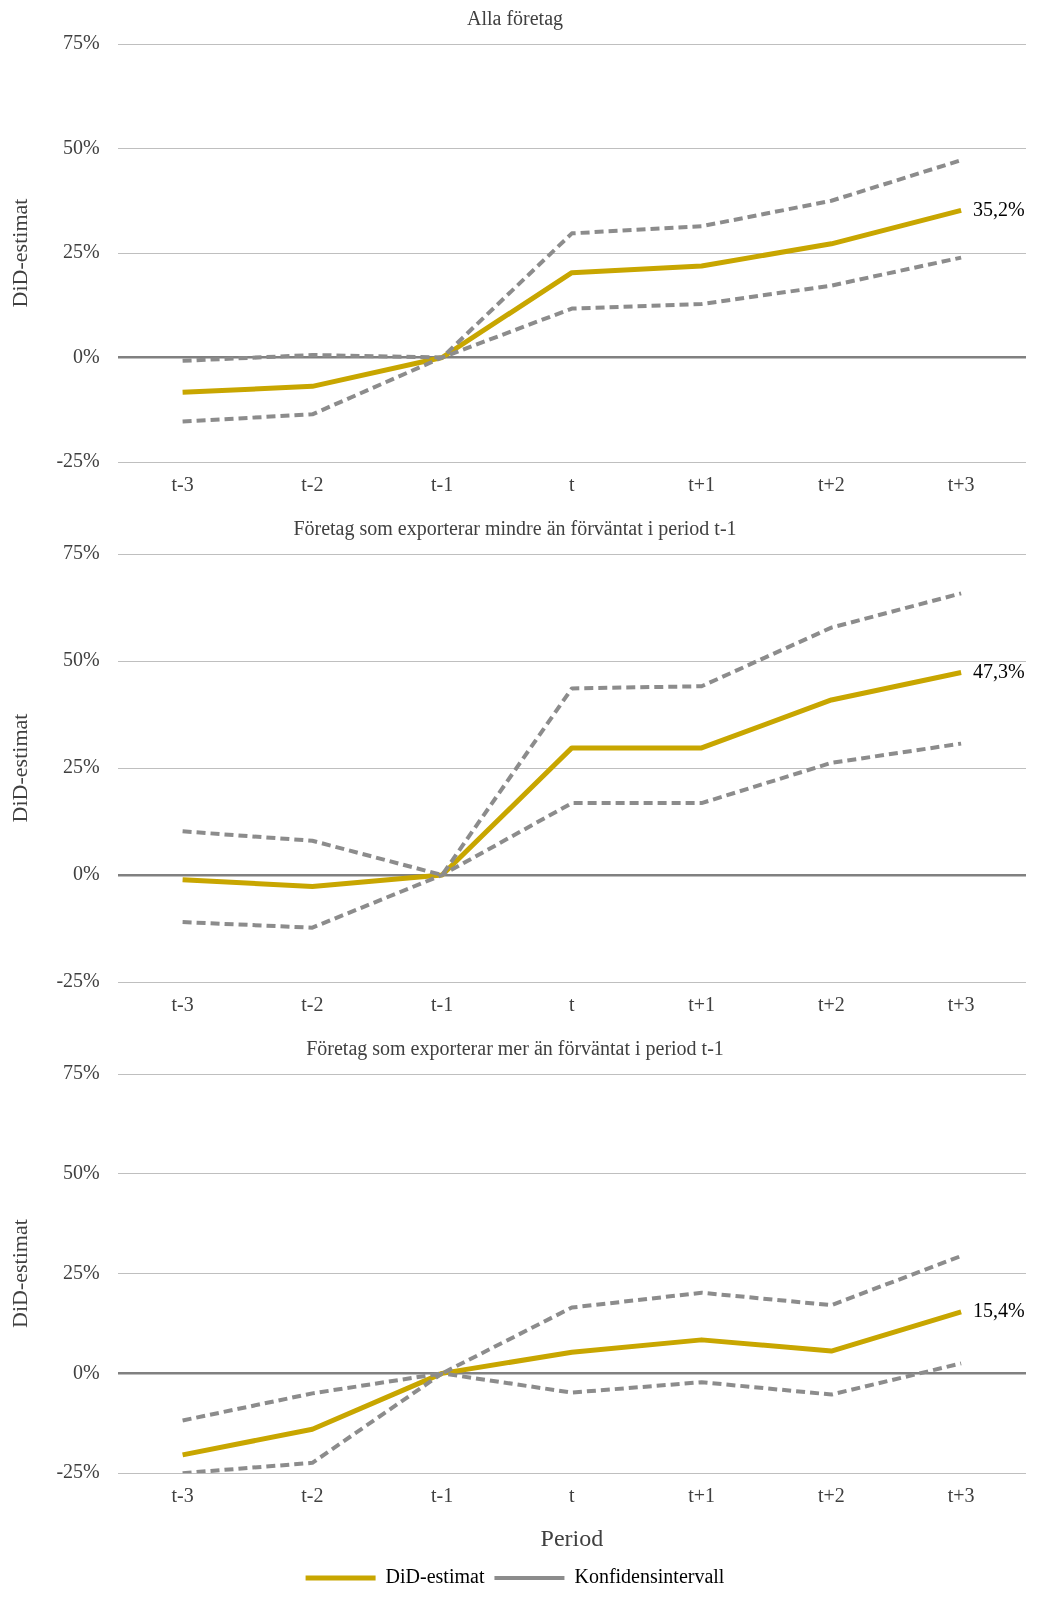 Image resolution: width=1046 pixels, height=1598 pixels. I want to click on data-label: 15,4%, so click(999, 1310).